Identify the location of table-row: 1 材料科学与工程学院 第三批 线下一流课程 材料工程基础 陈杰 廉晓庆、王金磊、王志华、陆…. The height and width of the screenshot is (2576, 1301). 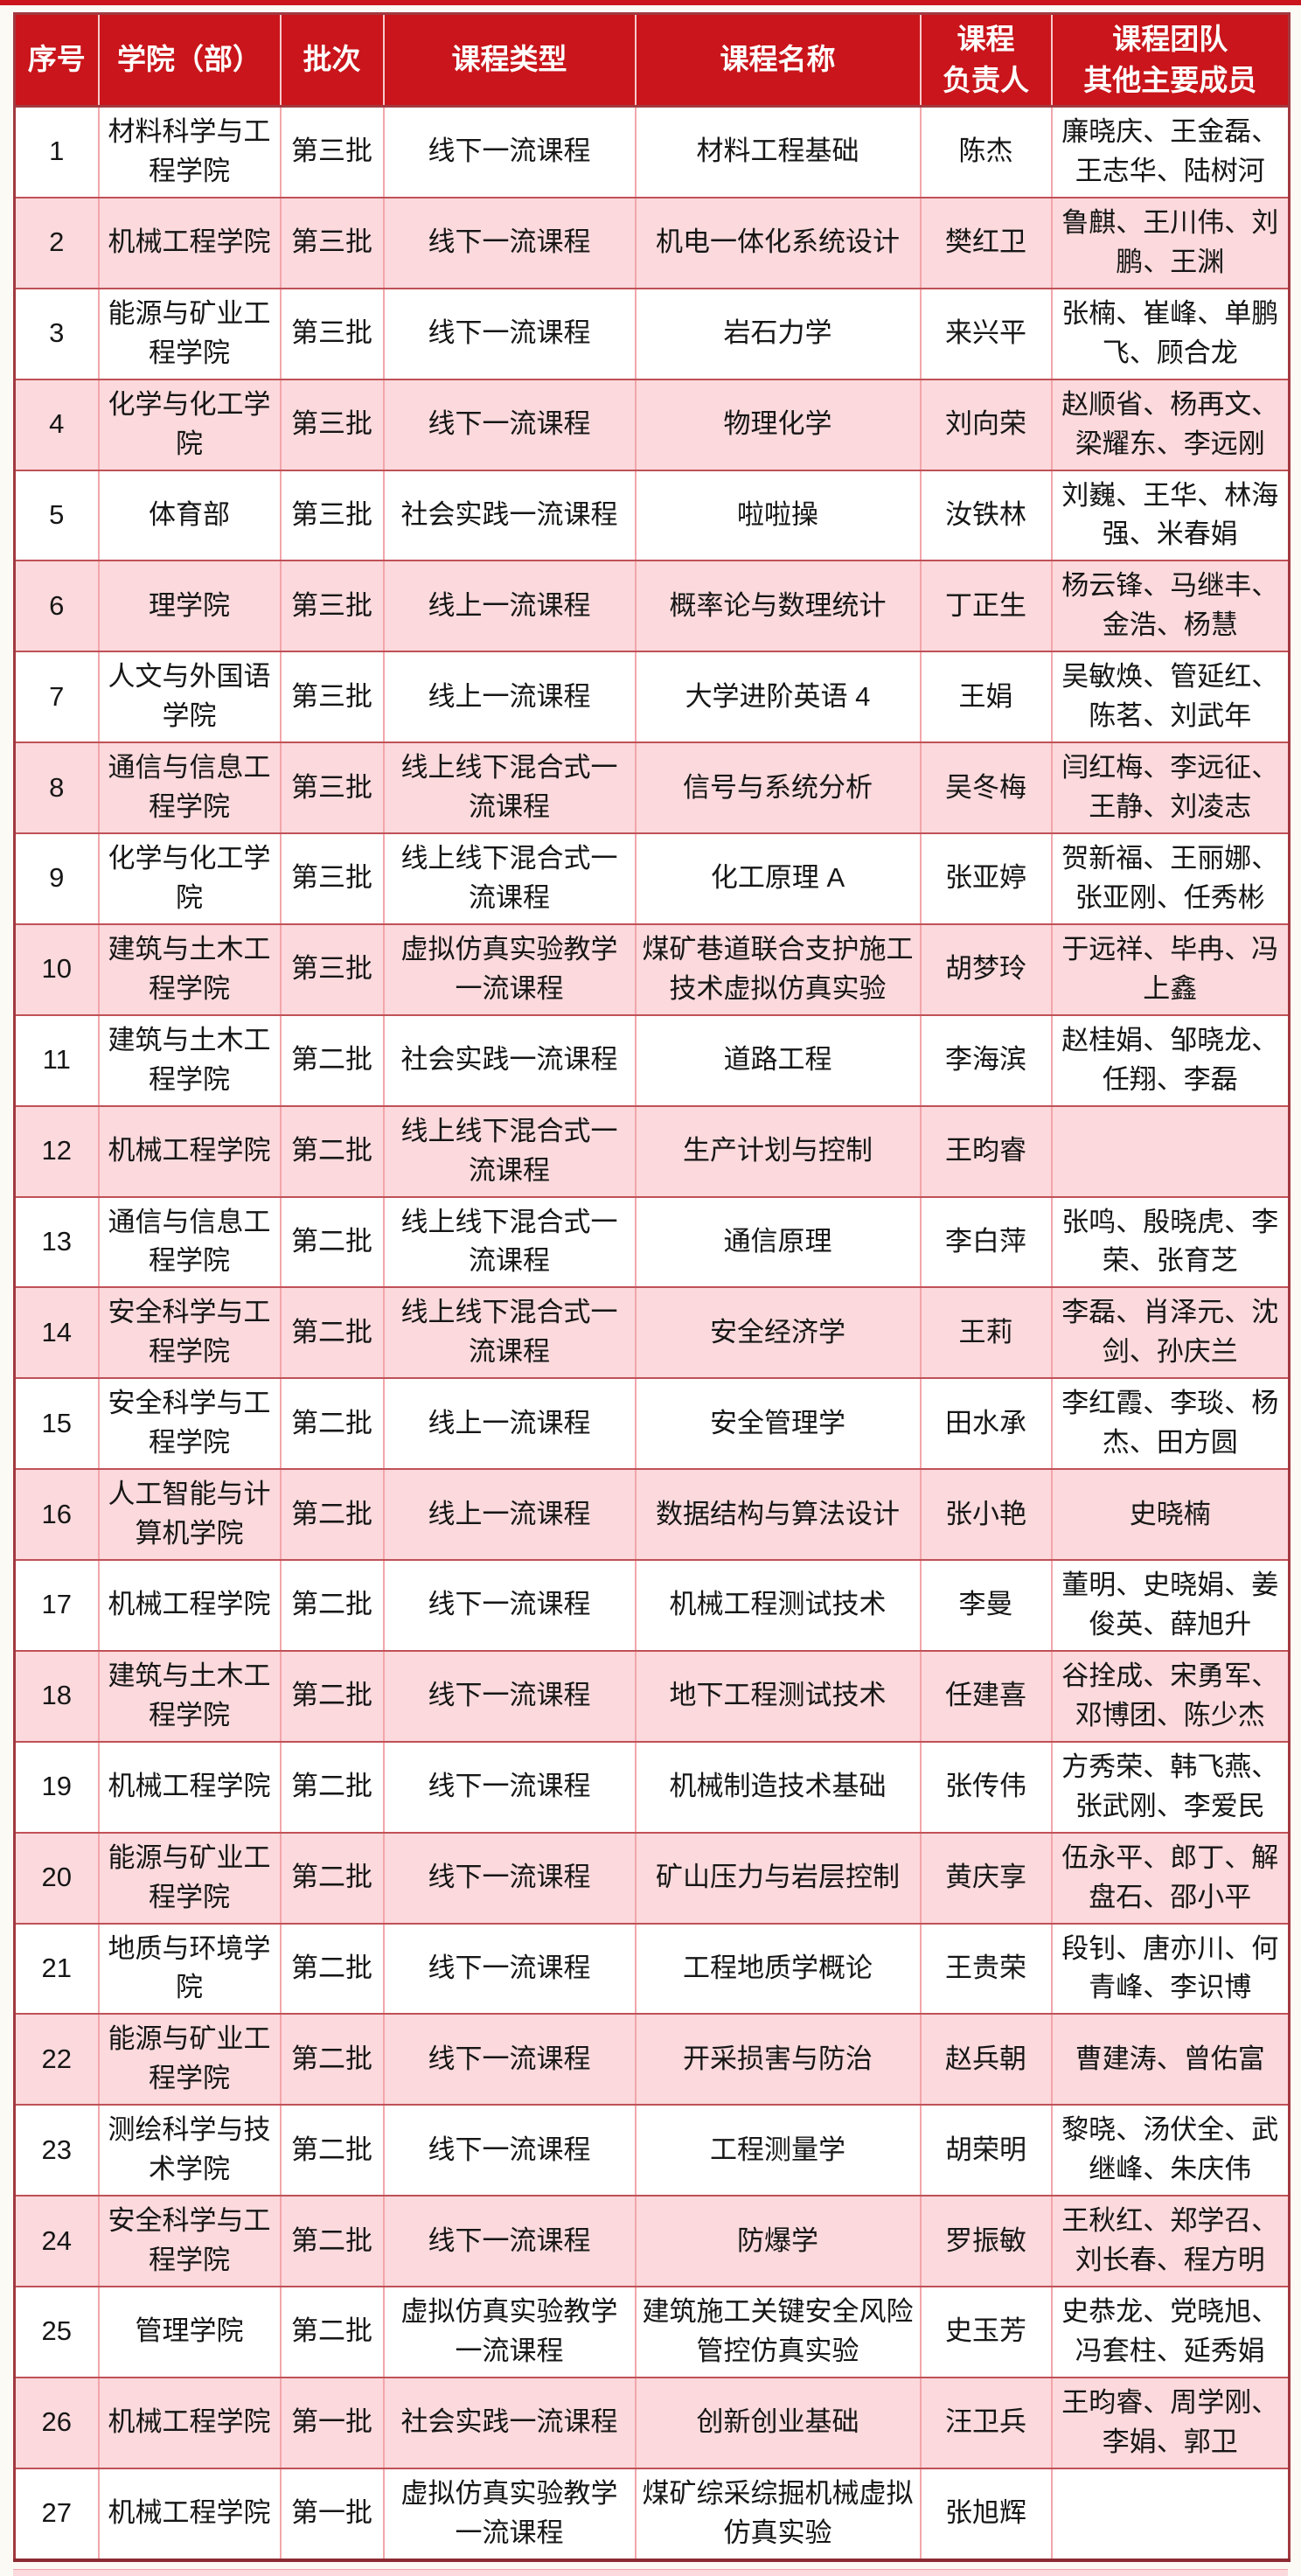
(652, 151).